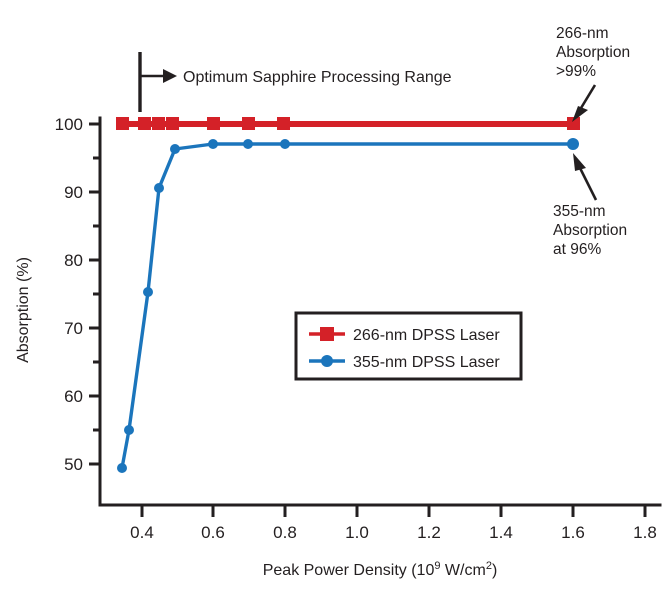 Image resolution: width=672 pixels, height=590 pixels. Describe the element at coordinates (590, 230) in the screenshot. I see `annotation-355nm-line2: Absorption` at that location.